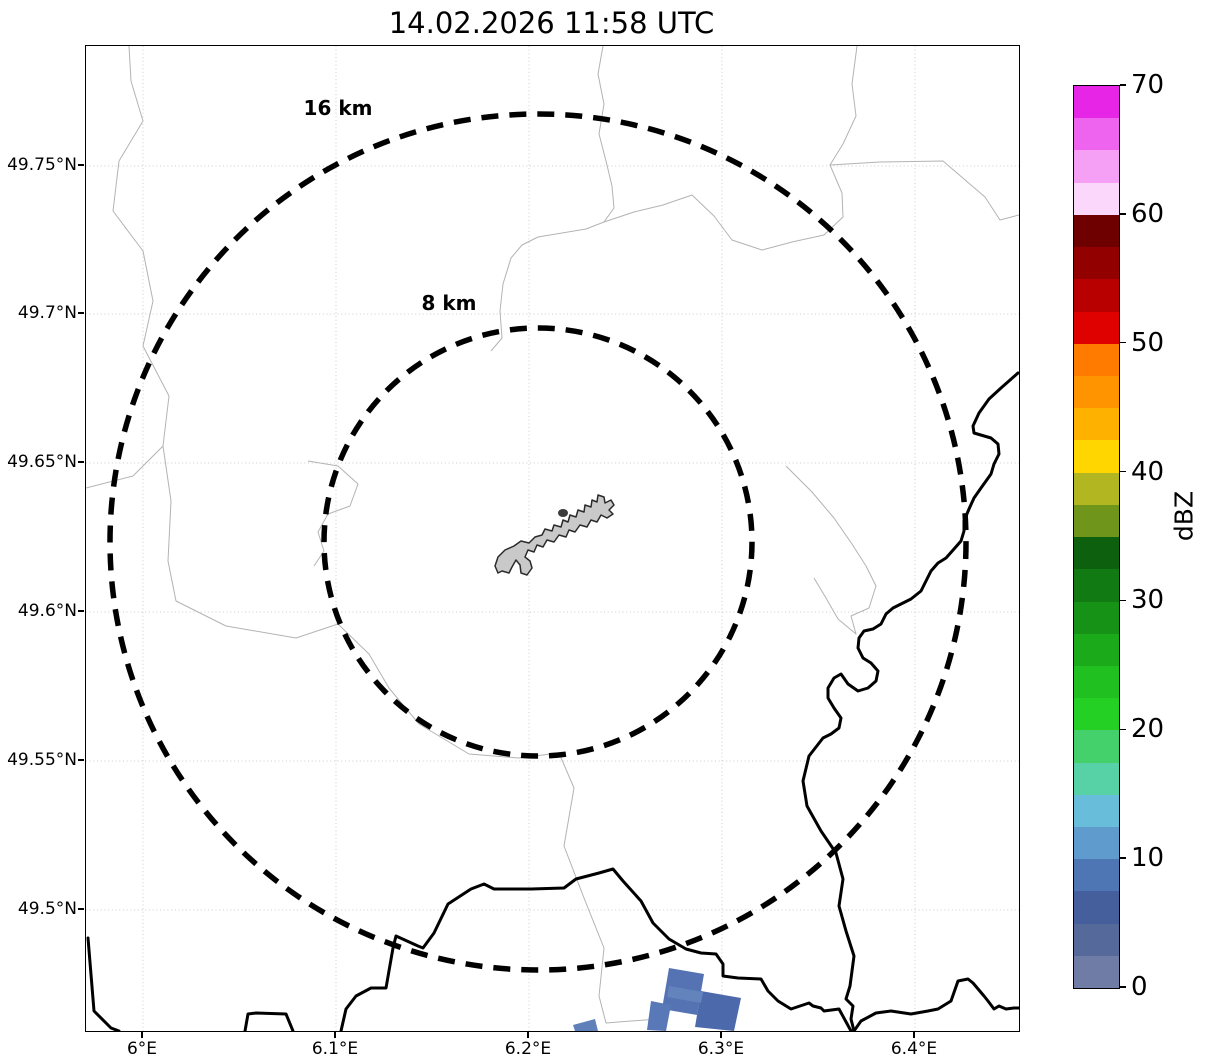 This screenshot has width=1207, height=1064. What do you see at coordinates (1148, 342) in the screenshot?
I see `colorbar-tick-label: 50` at bounding box center [1148, 342].